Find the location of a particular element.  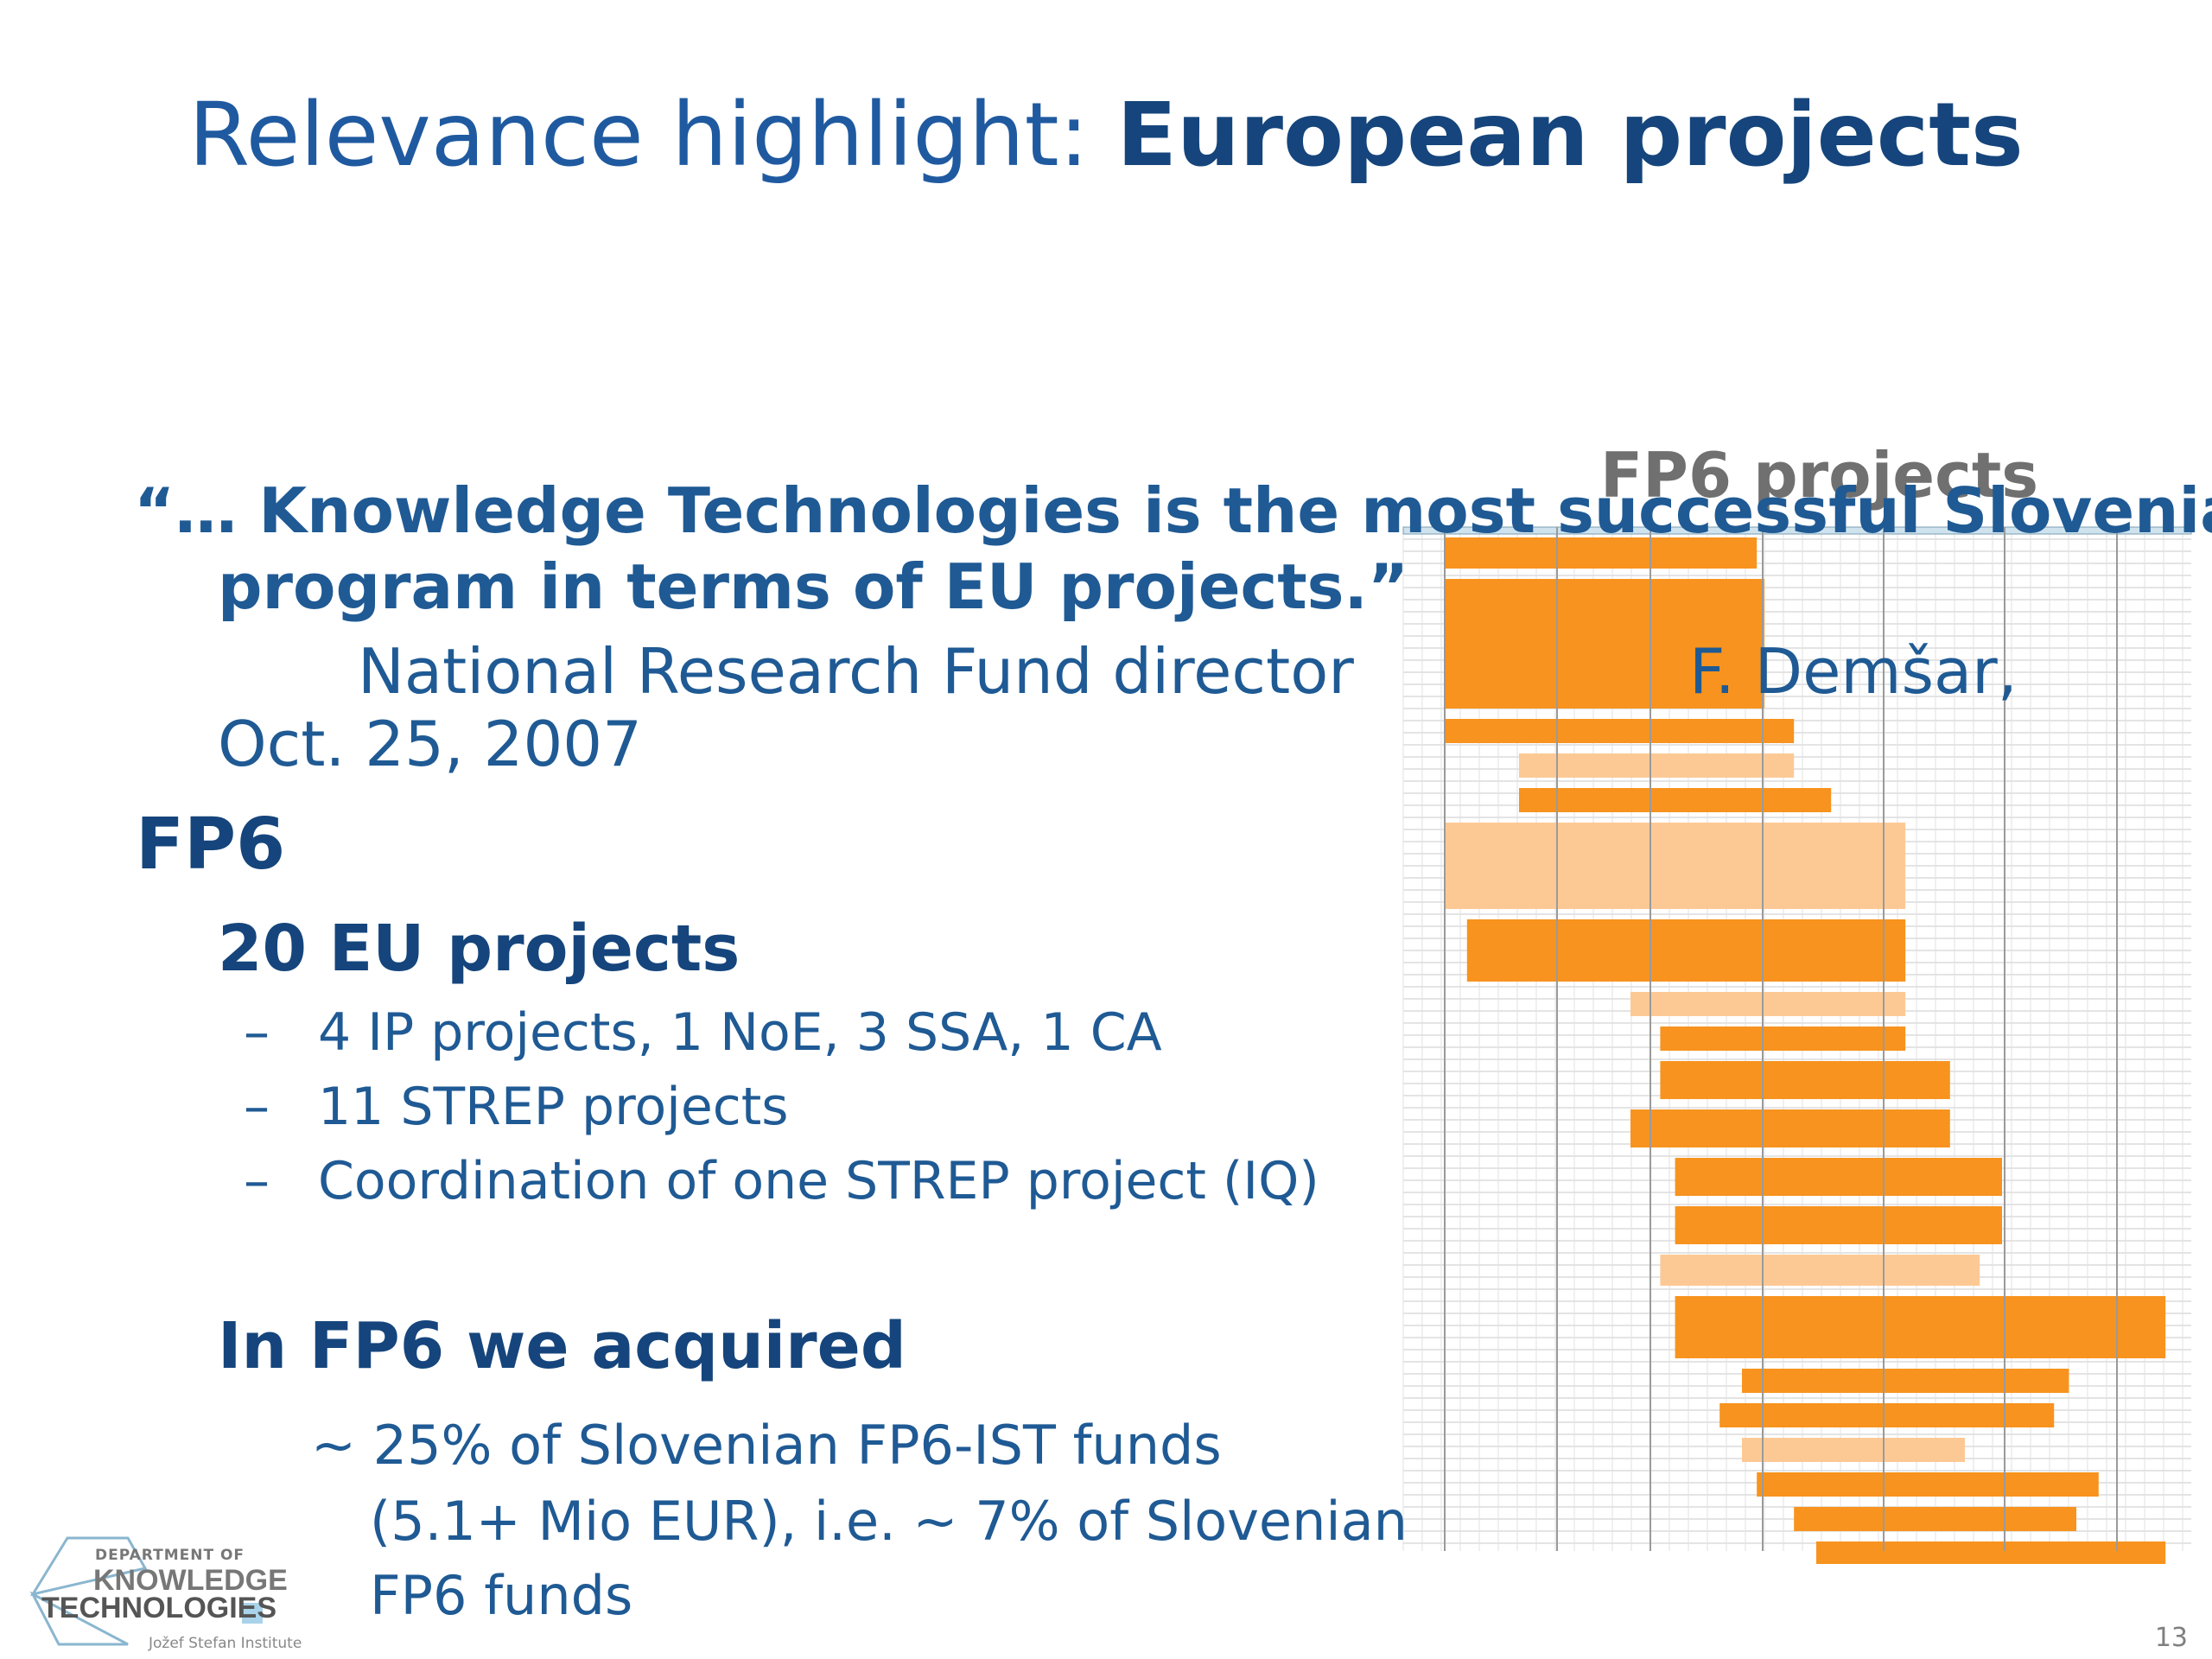

logo-institute: Jožef Stefan Institute is located at coordinates (225, 1643).